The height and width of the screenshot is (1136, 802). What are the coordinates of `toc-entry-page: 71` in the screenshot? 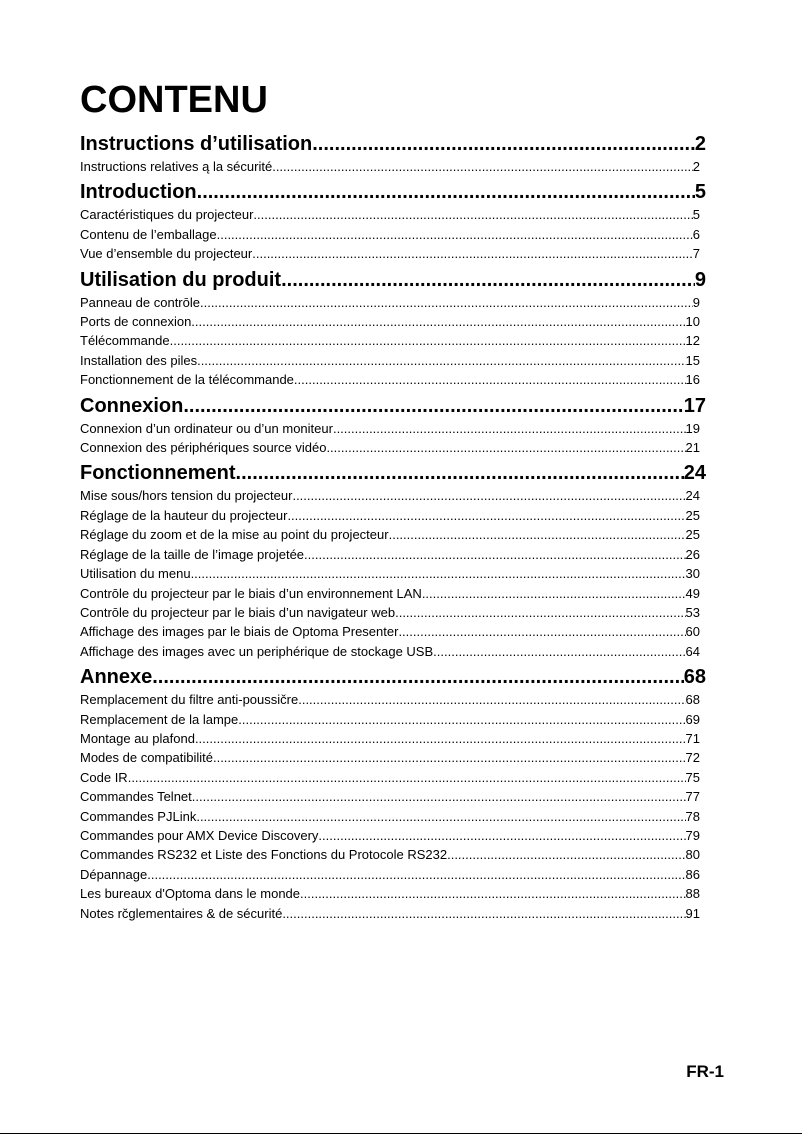 It's located at (692, 738).